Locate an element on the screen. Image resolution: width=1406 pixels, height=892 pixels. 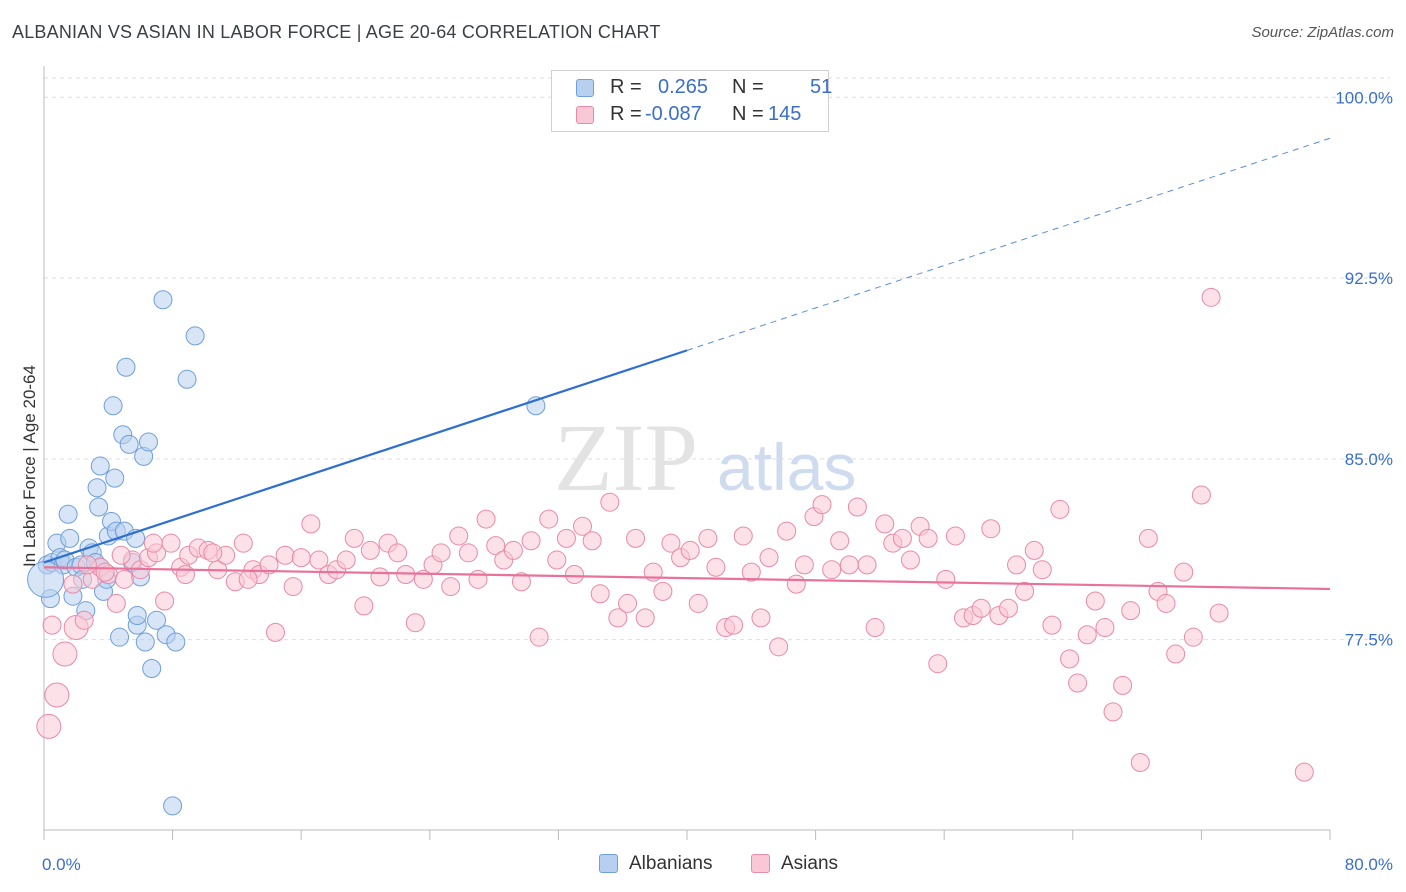
asians-swatch is located at coordinates (585, 115).